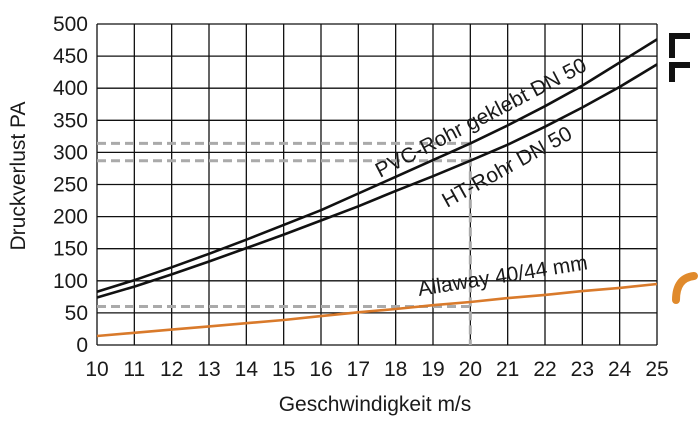 The height and width of the screenshot is (424, 700). Describe the element at coordinates (376, 369) in the screenshot. I see `x-tick-labels: 10 11 12 13 14 15 16 17 18 19 20 21 22 23 24 25` at that location.